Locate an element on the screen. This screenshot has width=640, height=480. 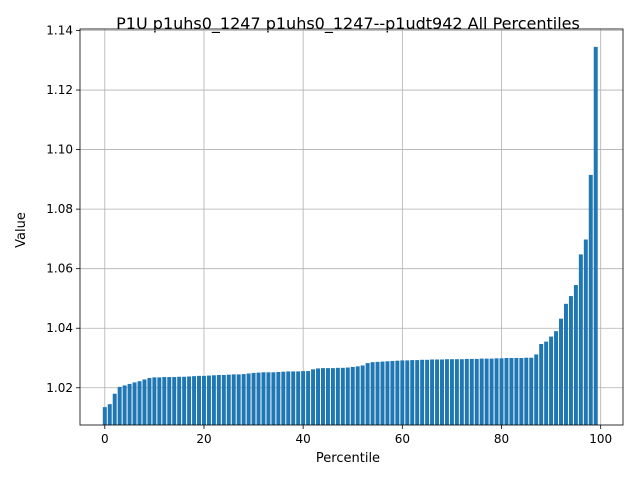
y-tick-label: 1.10 is located at coordinates (59, 150).